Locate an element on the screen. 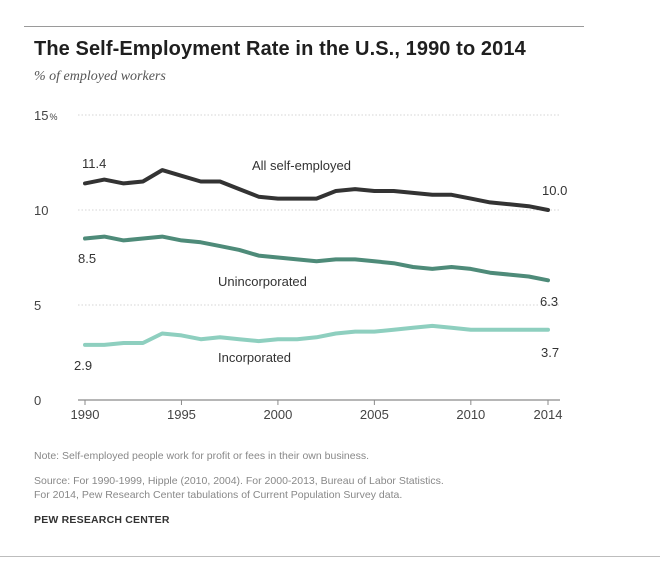 The height and width of the screenshot is (574, 660). series-line-all-self-employed is located at coordinates (316, 190).